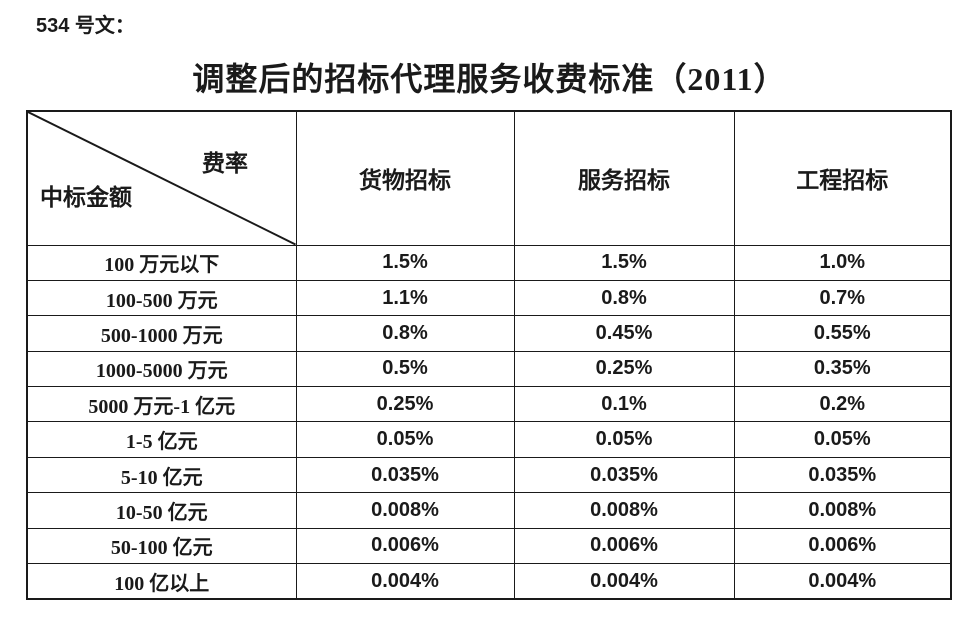 The image size is (979, 629). What do you see at coordinates (225, 163) in the screenshot?
I see `corner-label-fee-rate: 费率` at bounding box center [225, 163].